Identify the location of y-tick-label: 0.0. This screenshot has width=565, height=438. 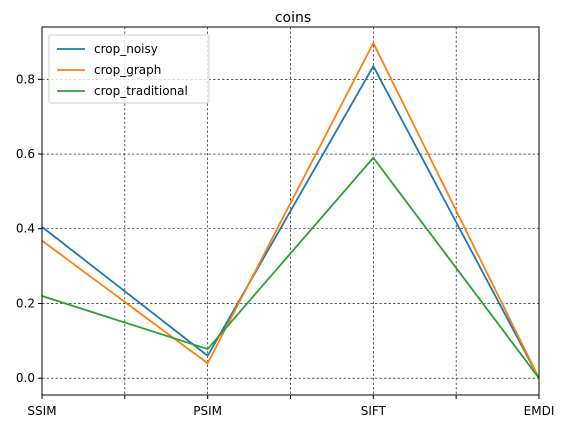
(25, 378).